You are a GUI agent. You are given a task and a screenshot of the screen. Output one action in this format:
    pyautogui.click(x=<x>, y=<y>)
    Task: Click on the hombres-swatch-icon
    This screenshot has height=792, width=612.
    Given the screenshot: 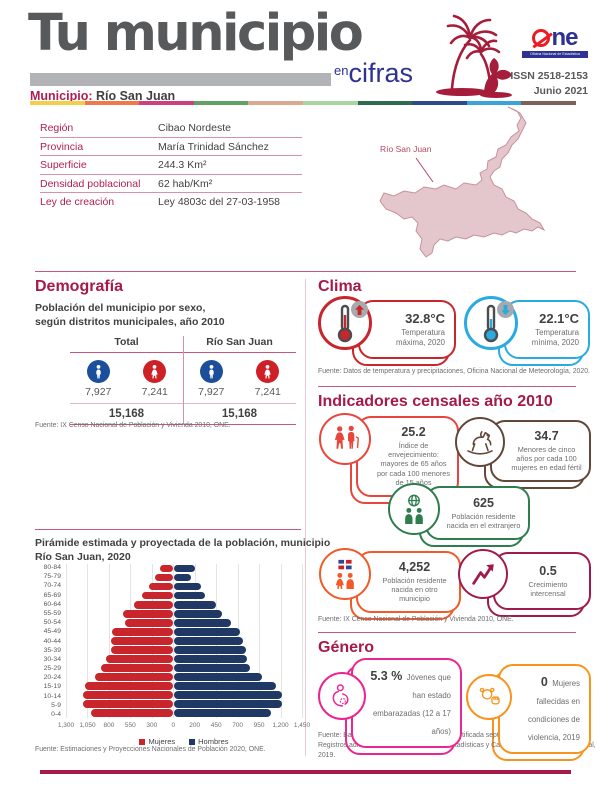 What is the action you would take?
    pyautogui.click(x=192, y=741)
    